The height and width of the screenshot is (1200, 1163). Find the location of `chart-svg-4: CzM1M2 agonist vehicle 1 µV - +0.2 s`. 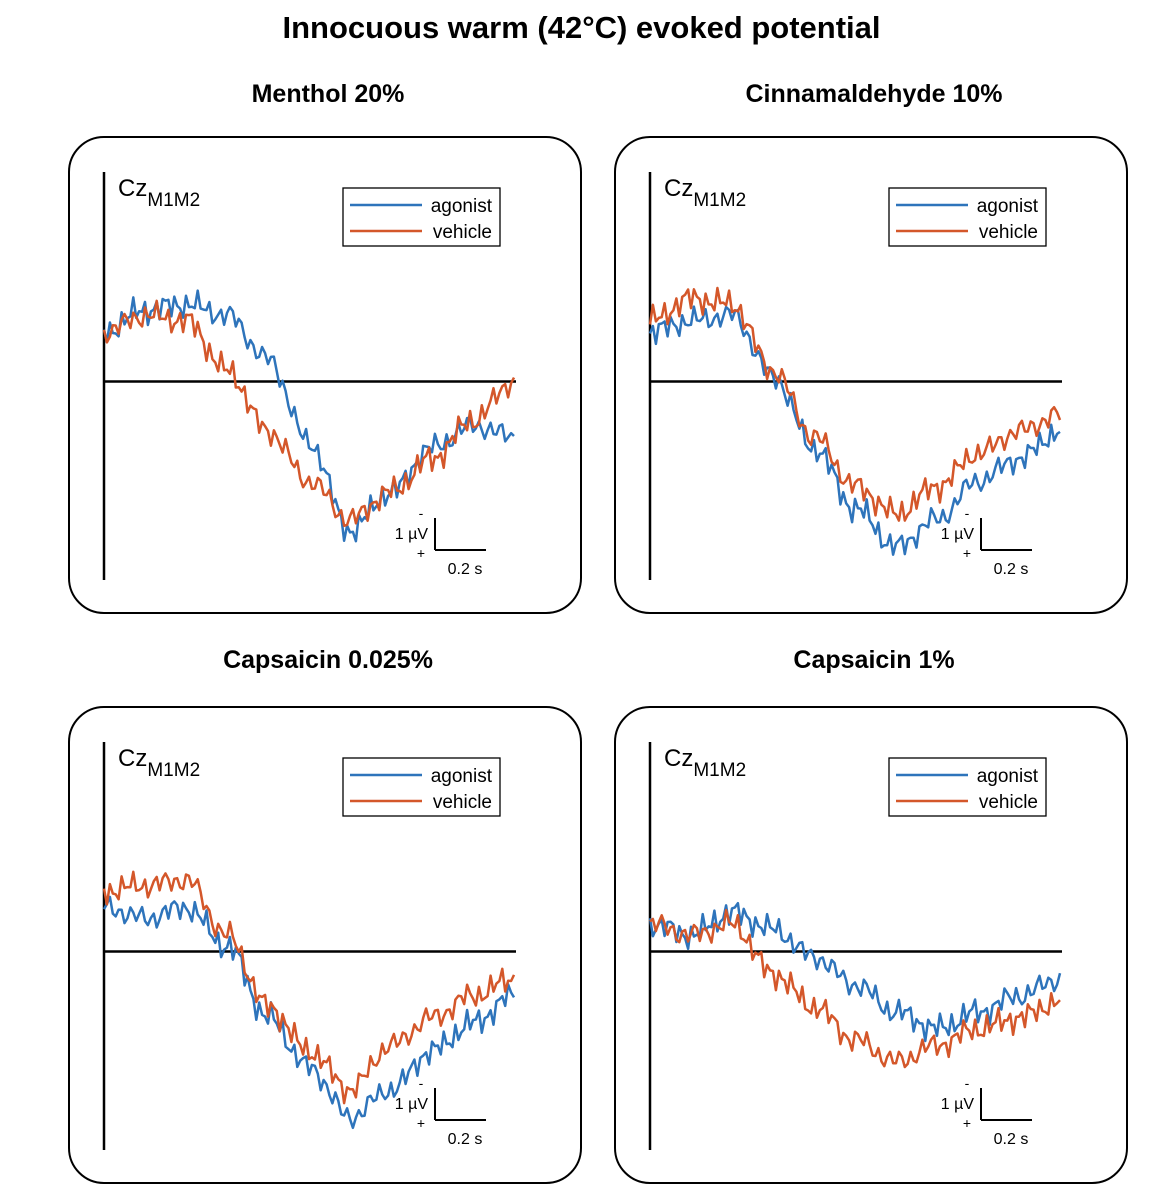

chart-svg-4: CzM1M2 agonist vehicle 1 µV - +0.2 s is located at coordinates (855, 946).